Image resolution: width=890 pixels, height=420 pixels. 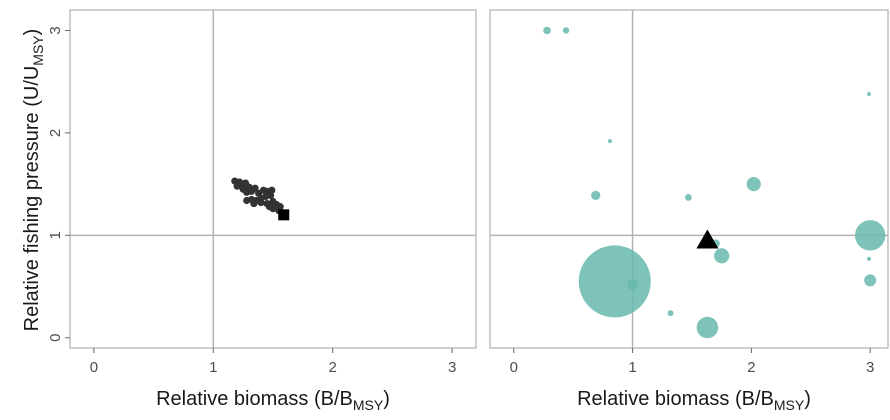 I want to click on y-axis-label-main: Relative fishing pressure (U/U, so click(x=32, y=199).